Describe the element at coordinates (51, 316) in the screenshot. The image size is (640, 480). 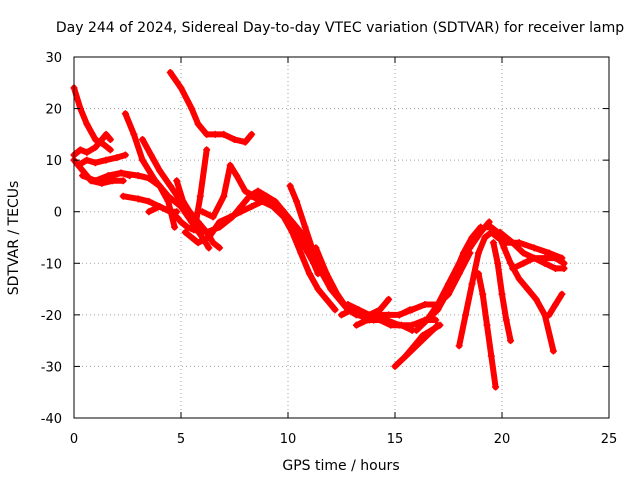
I see `y-tick-label: -20` at that location.